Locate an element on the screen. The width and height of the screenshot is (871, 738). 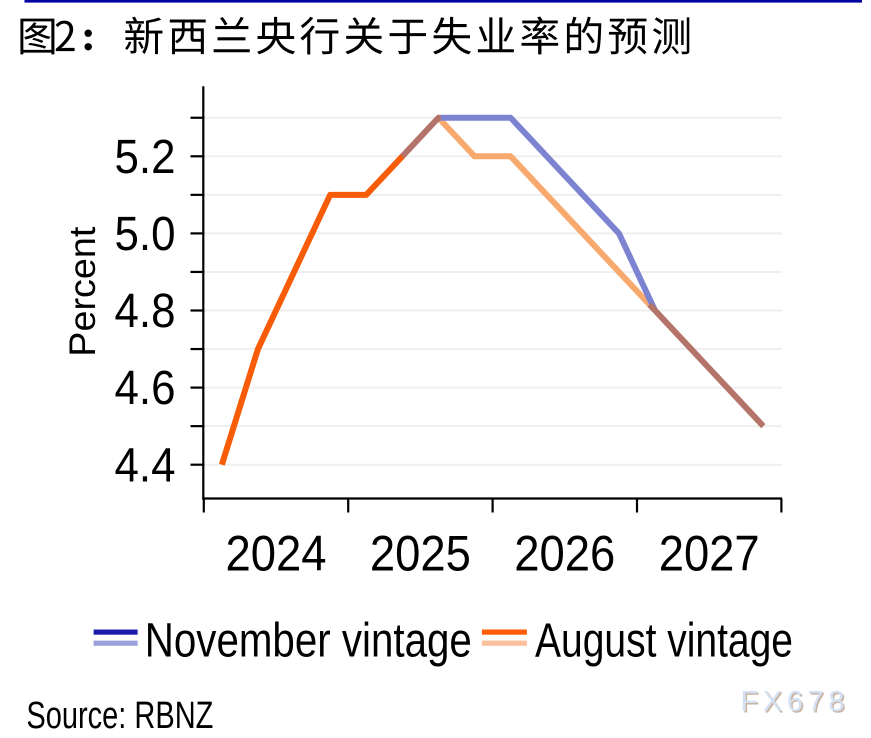
svg-text: 4.4 is located at coordinates (145, 465).